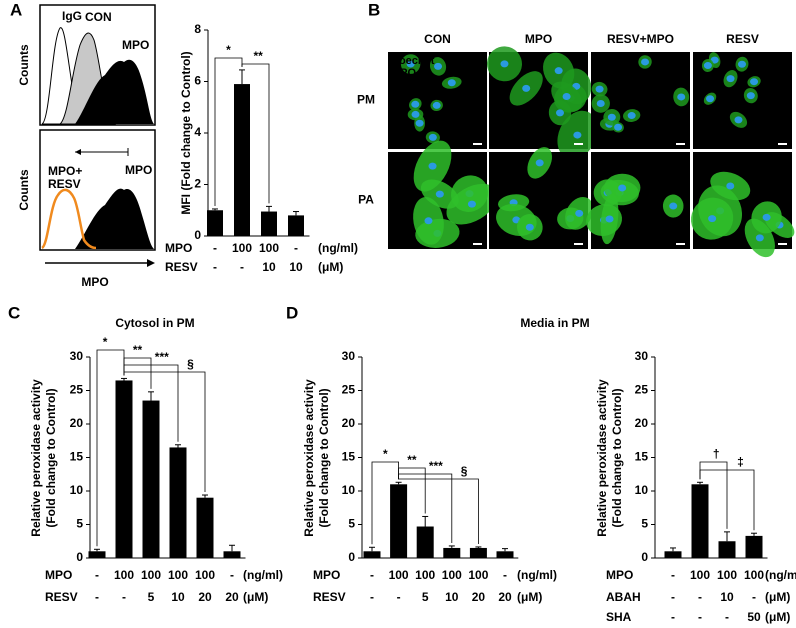 The height and width of the screenshot is (628, 796). I want to click on y-tick-label: 30, so click(642, 356).